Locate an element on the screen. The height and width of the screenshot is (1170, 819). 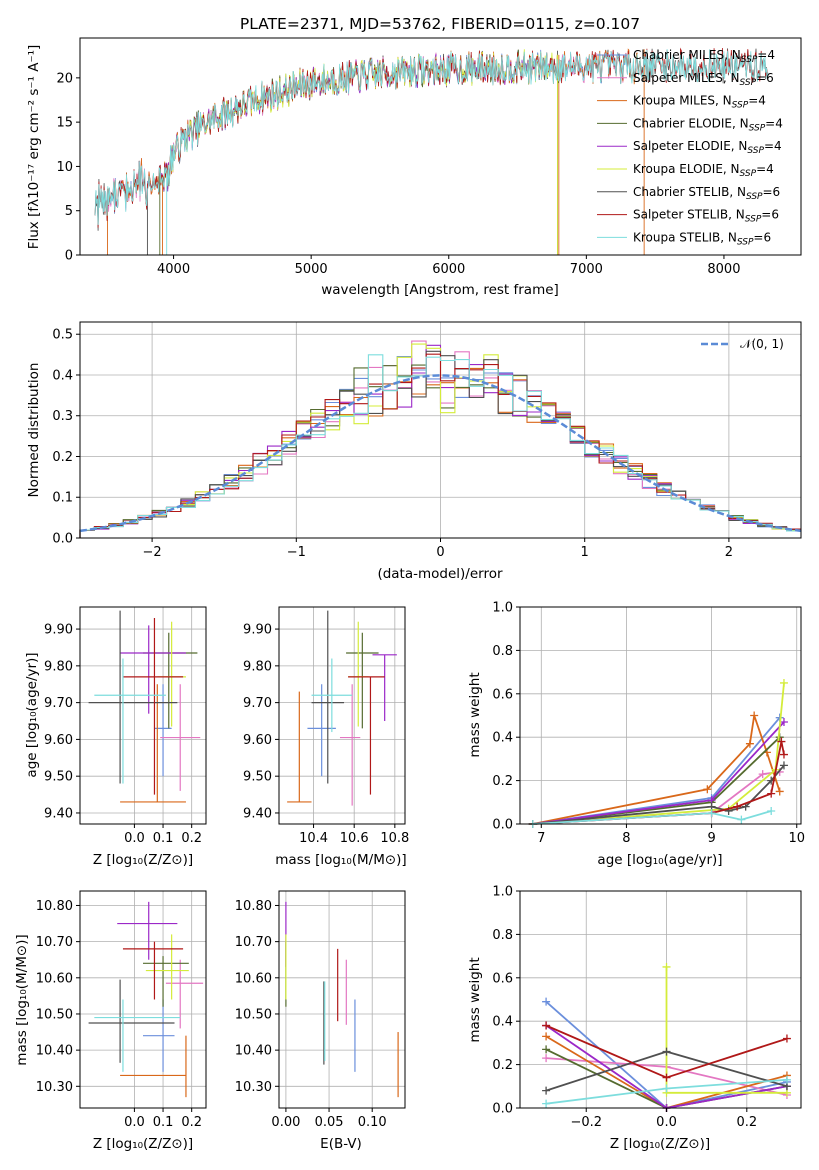
x-tick-label: 0.00 is located at coordinates (285, 1122).